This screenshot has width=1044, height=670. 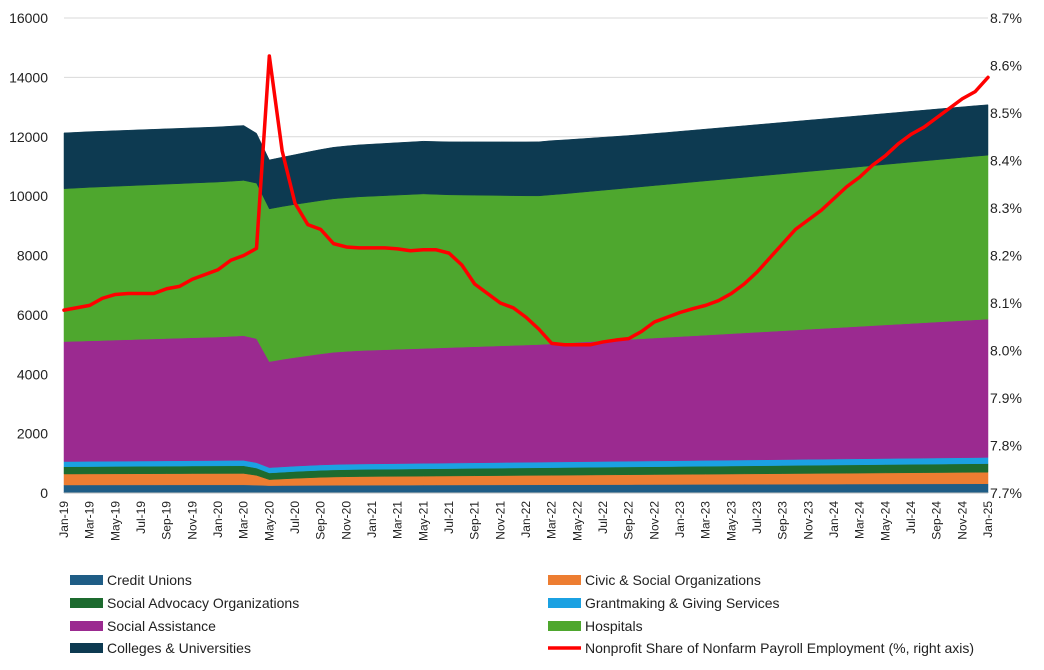 I want to click on x-tick-label: May-20, so click(x=269, y=521).